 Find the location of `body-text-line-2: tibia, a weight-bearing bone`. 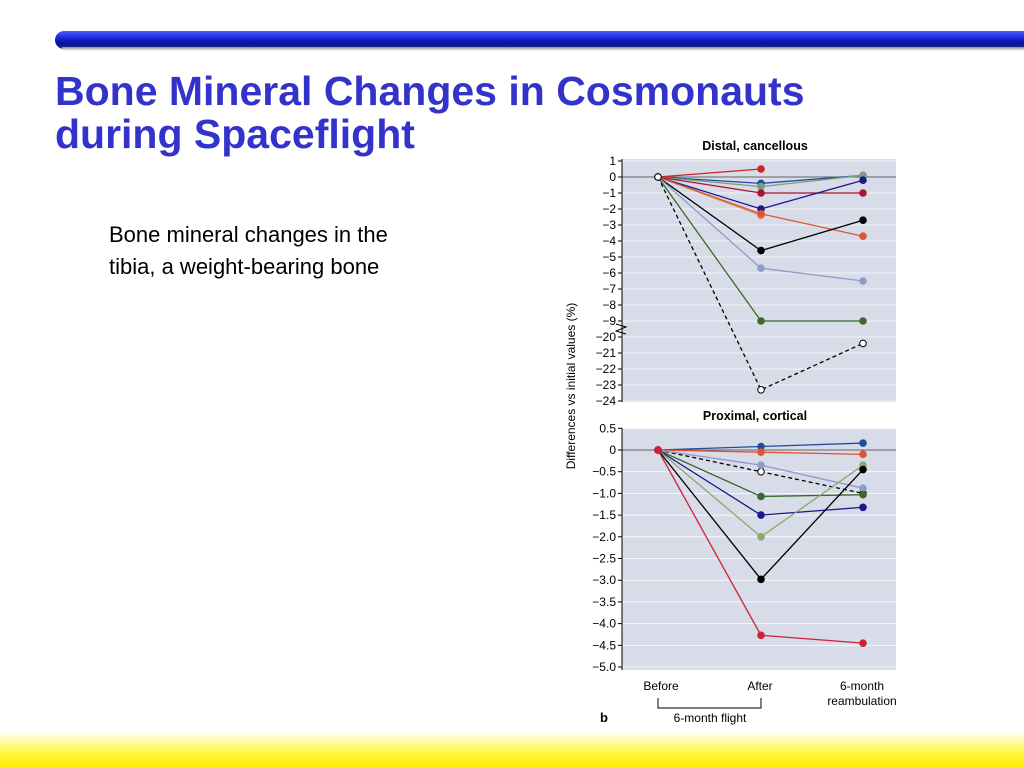

body-text-line-2: tibia, a weight-bearing bone is located at coordinates (244, 266).